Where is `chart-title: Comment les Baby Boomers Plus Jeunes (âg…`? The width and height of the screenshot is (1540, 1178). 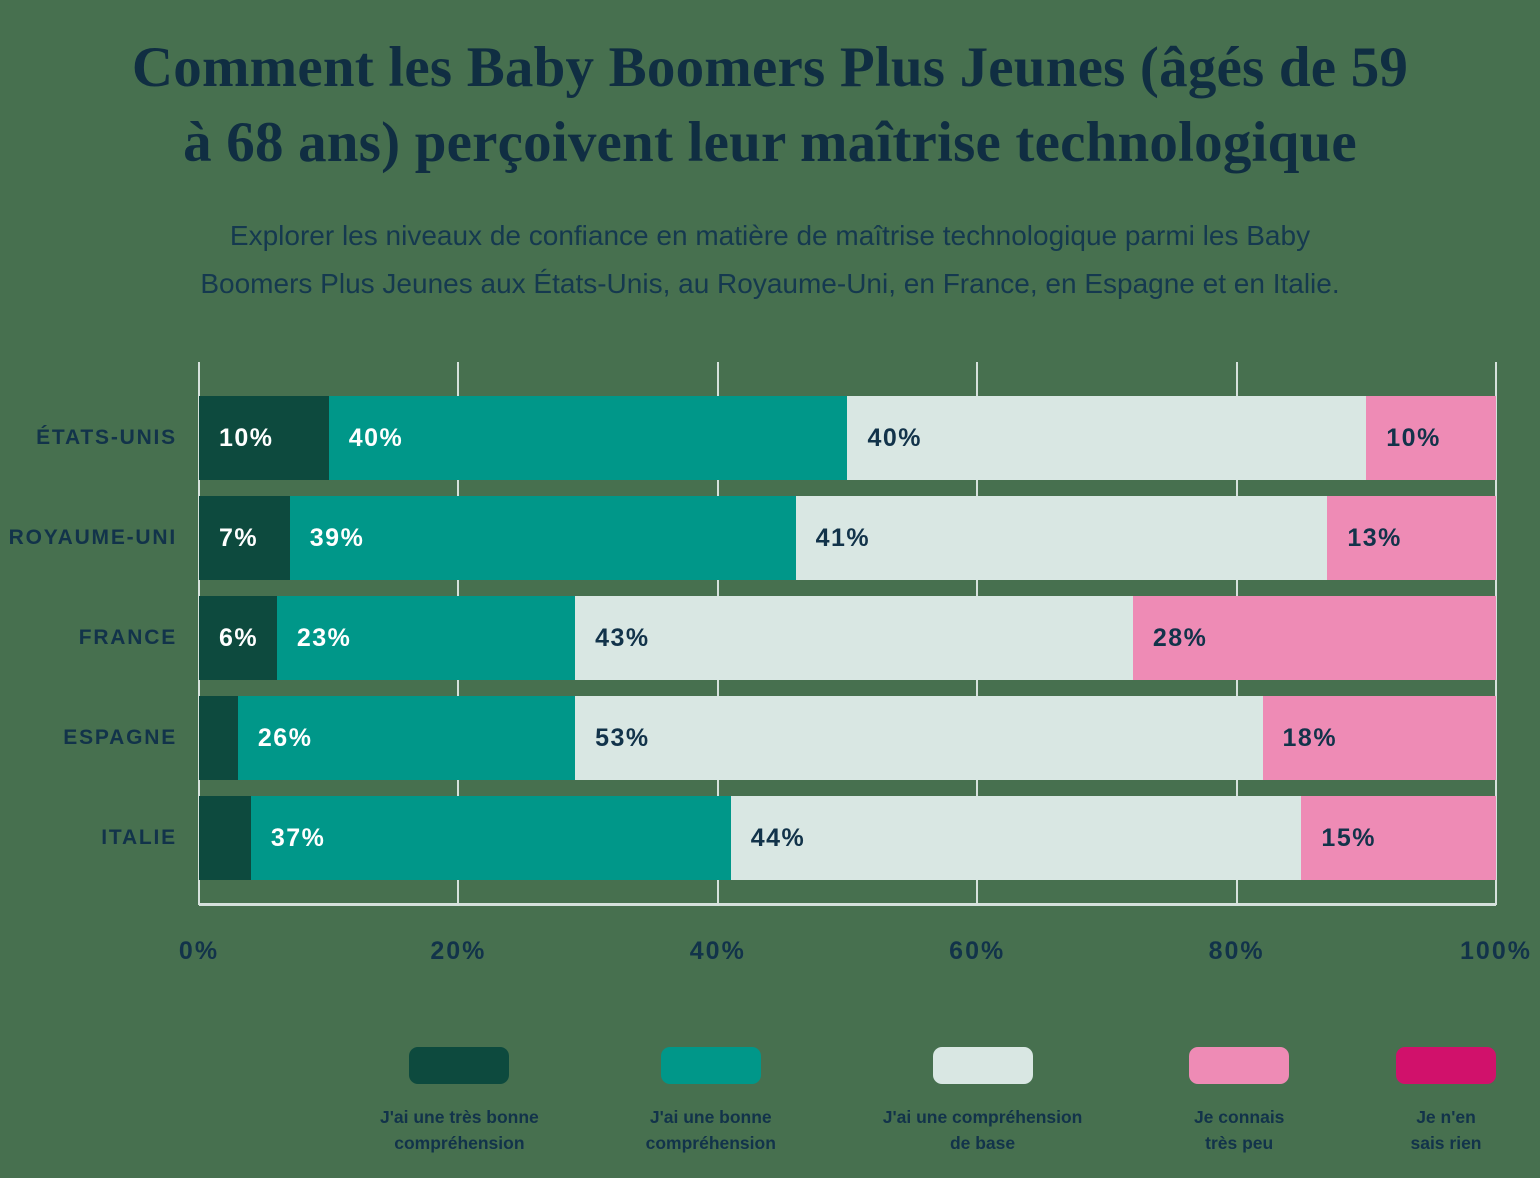
chart-title: Comment les Baby Boomers Plus Jeunes (âg… is located at coordinates (770, 105).